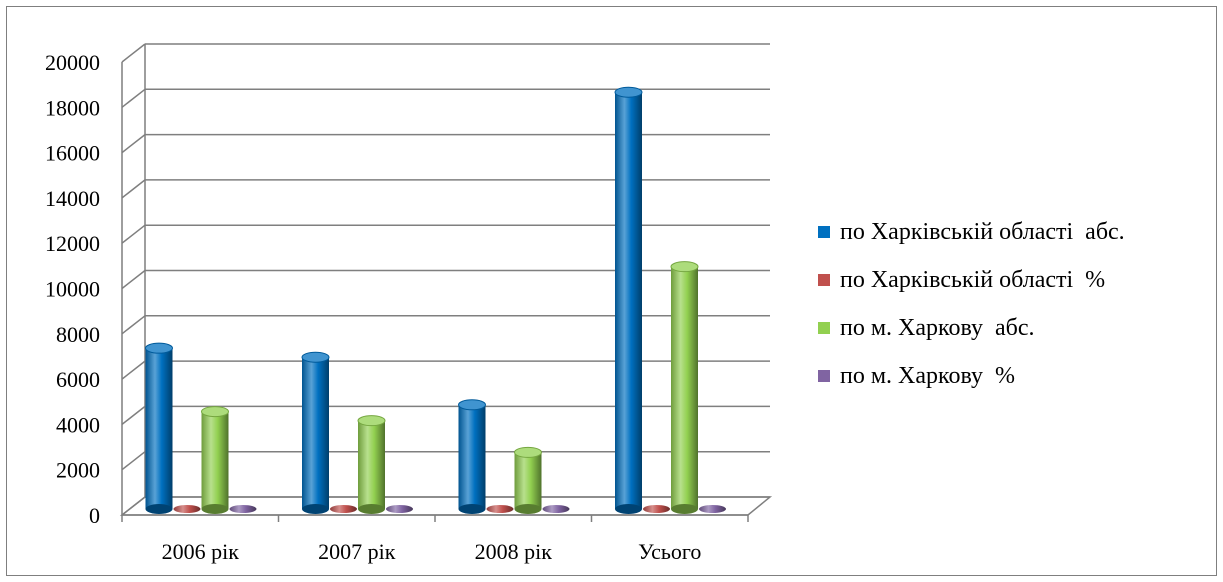 The image size is (1223, 582). I want to click on legend-item: по Харківській області абс., so click(1018, 232).